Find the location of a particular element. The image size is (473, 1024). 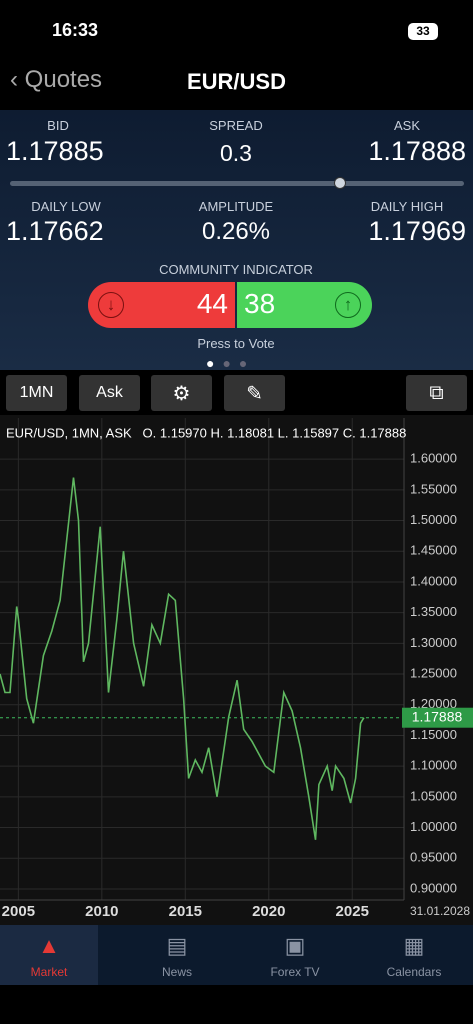

x-tick-label: 2020 is located at coordinates (268, 911).